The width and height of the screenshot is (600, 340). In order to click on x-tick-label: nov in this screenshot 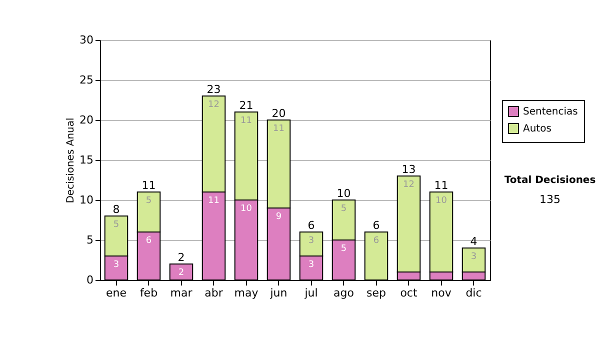, I will do `click(441, 293)`.